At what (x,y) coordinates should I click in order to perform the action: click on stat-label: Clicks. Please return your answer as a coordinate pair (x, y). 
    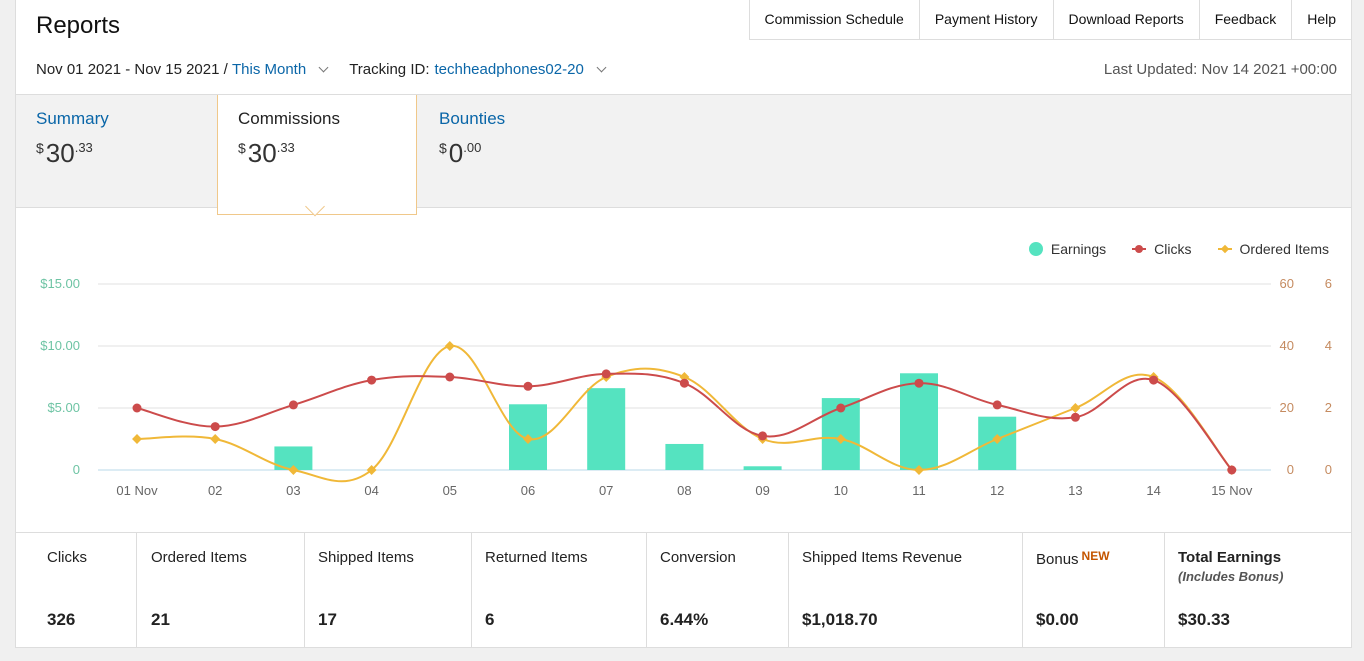
    Looking at the image, I should click on (67, 557).